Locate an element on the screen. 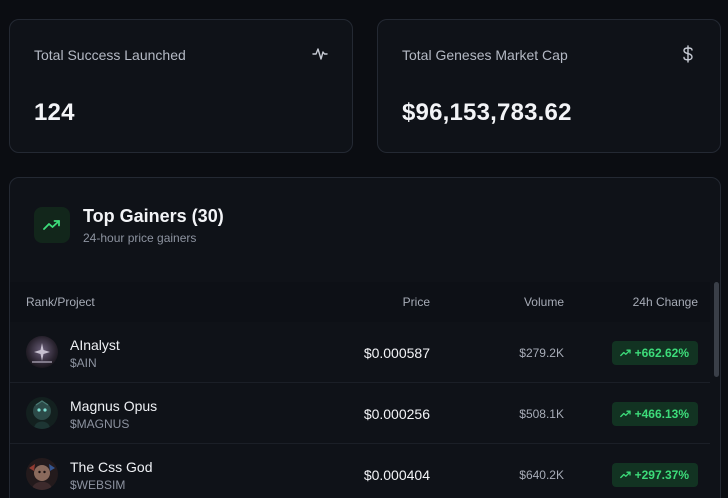 This screenshot has height=498, width=728. column-header-change: 24h Change is located at coordinates (665, 302).